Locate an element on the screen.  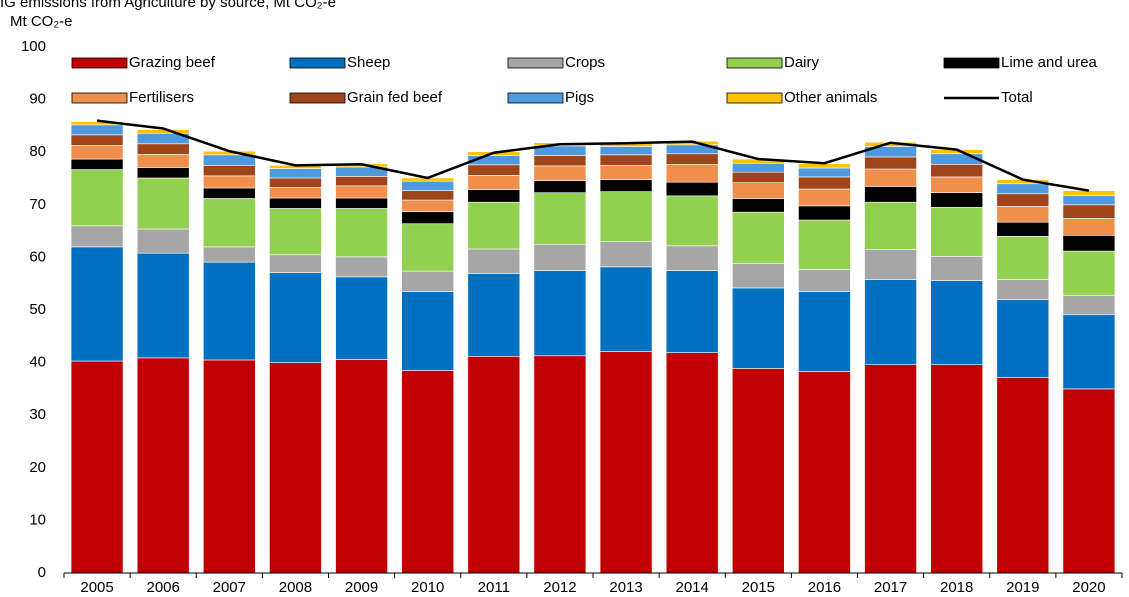
x-tick-label: 2014 is located at coordinates (692, 587).